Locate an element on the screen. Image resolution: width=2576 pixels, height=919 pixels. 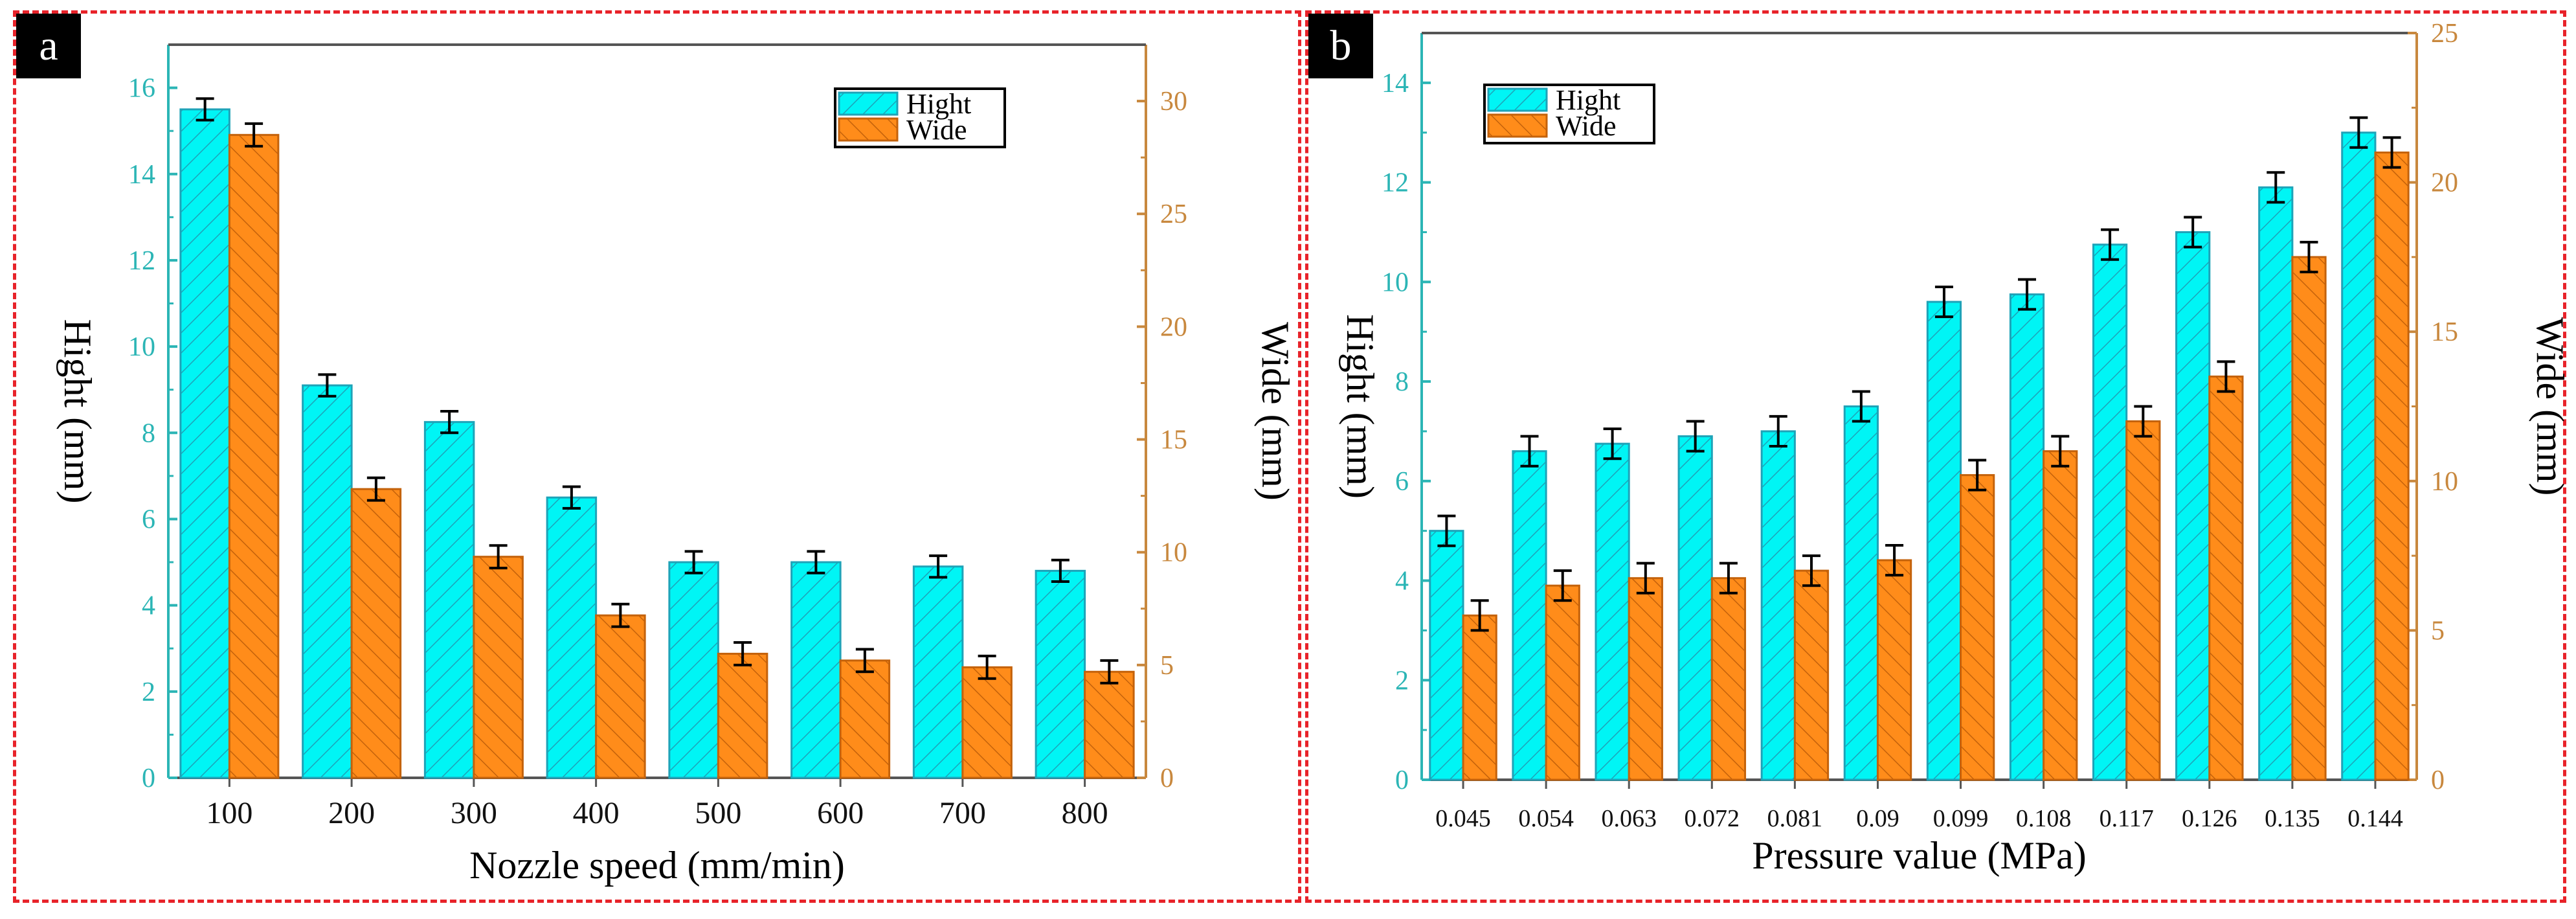
left-tick-label: 16 is located at coordinates (142, 89).